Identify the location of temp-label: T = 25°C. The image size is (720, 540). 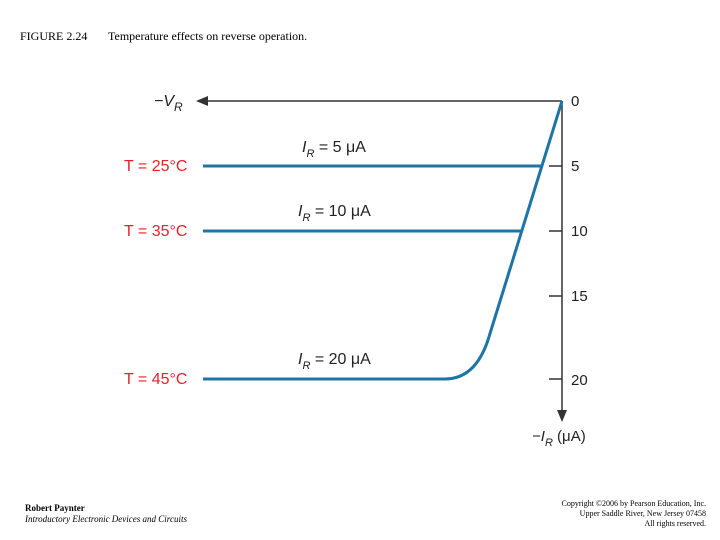
(155, 166).